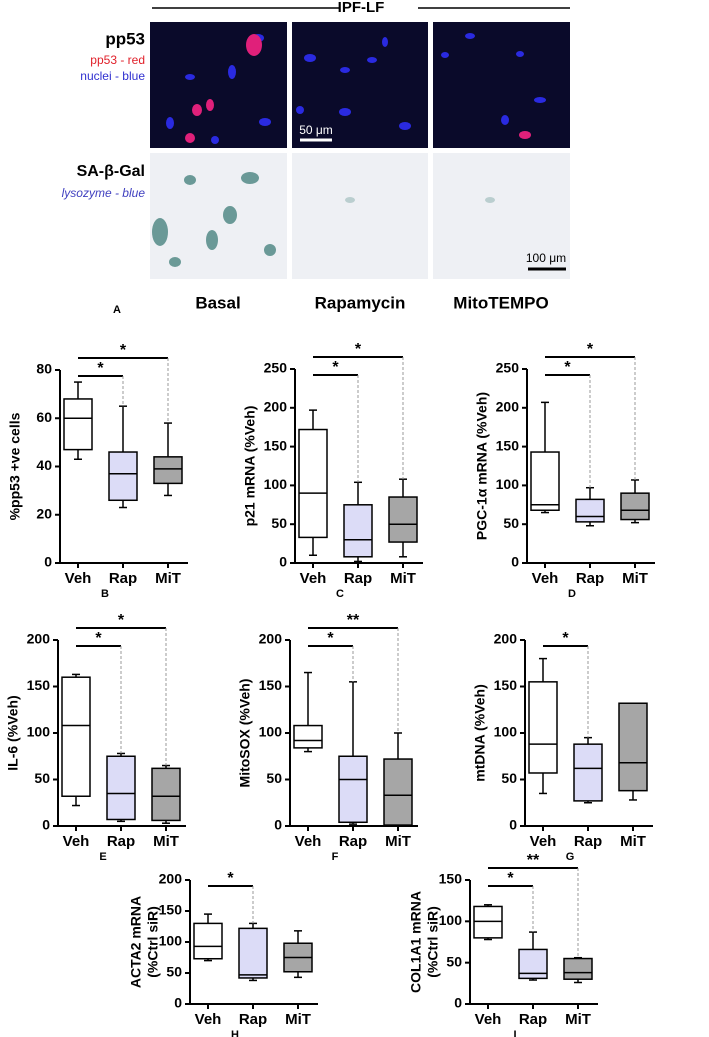 The image size is (709, 1037). Describe the element at coordinates (416, 942) in the screenshot. I see `y-axis-label: COL1A1 mRNA` at that location.